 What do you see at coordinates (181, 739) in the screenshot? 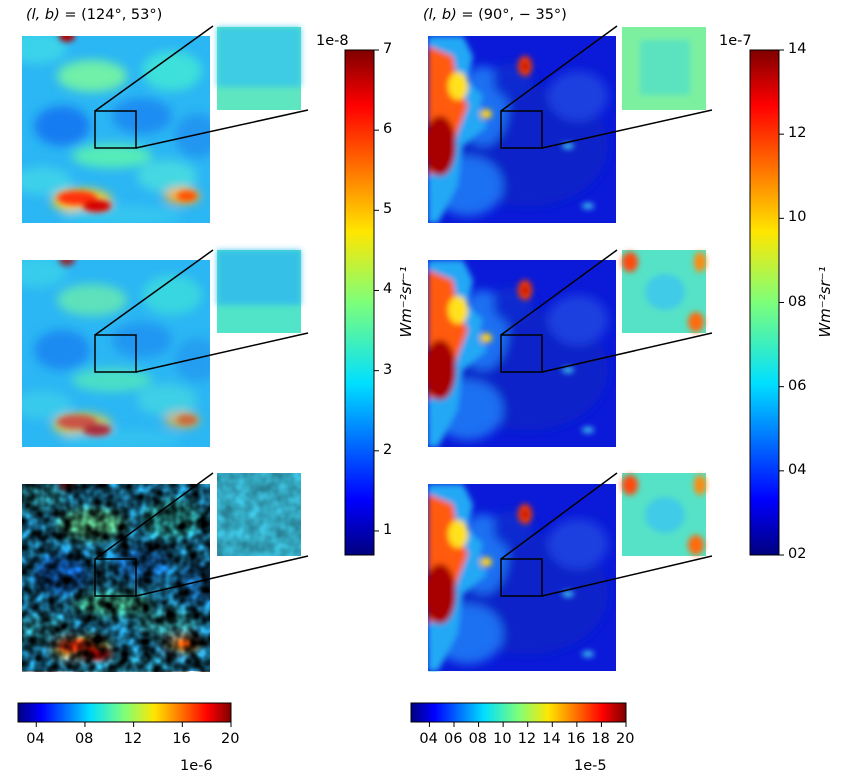
I see `left-horizontal-tick-label: 16` at bounding box center [181, 739].